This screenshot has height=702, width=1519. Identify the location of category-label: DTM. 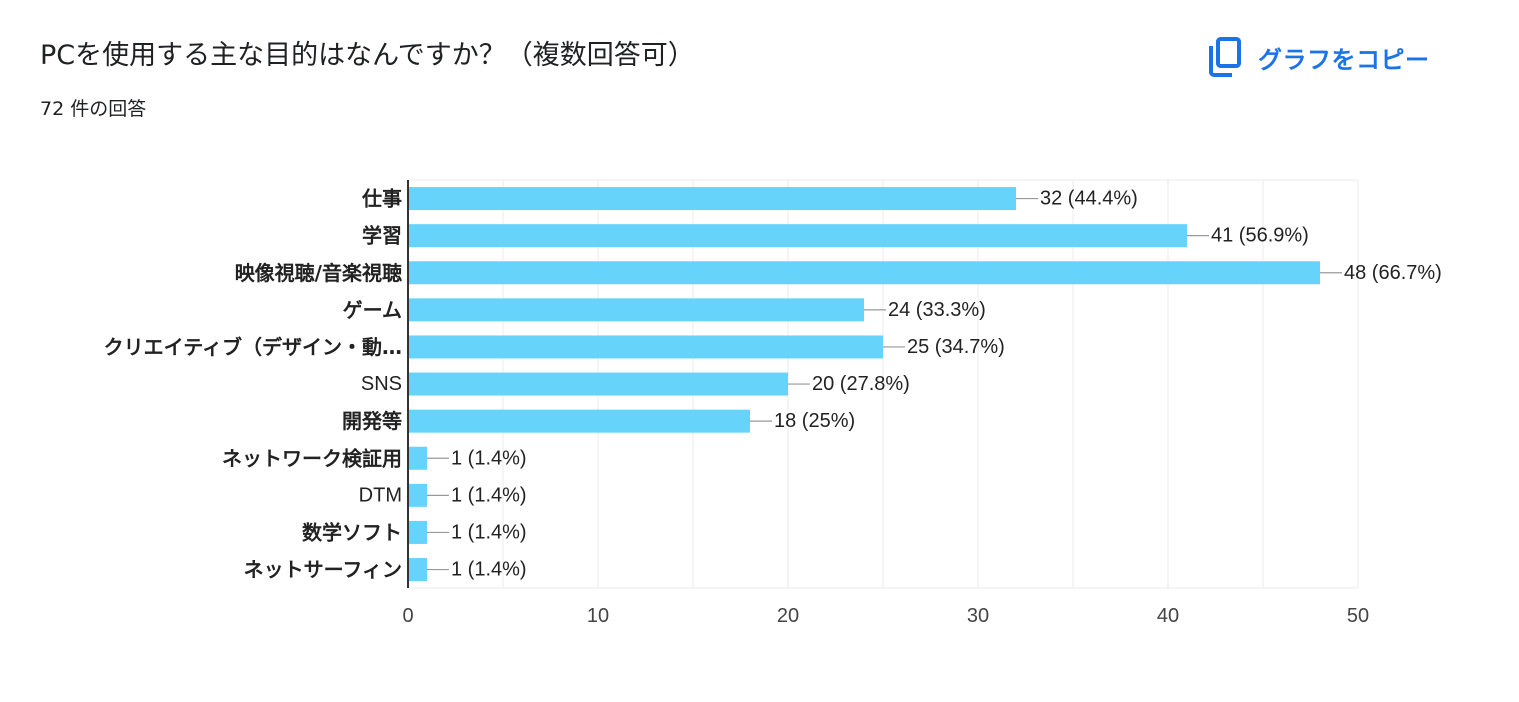
(380, 495).